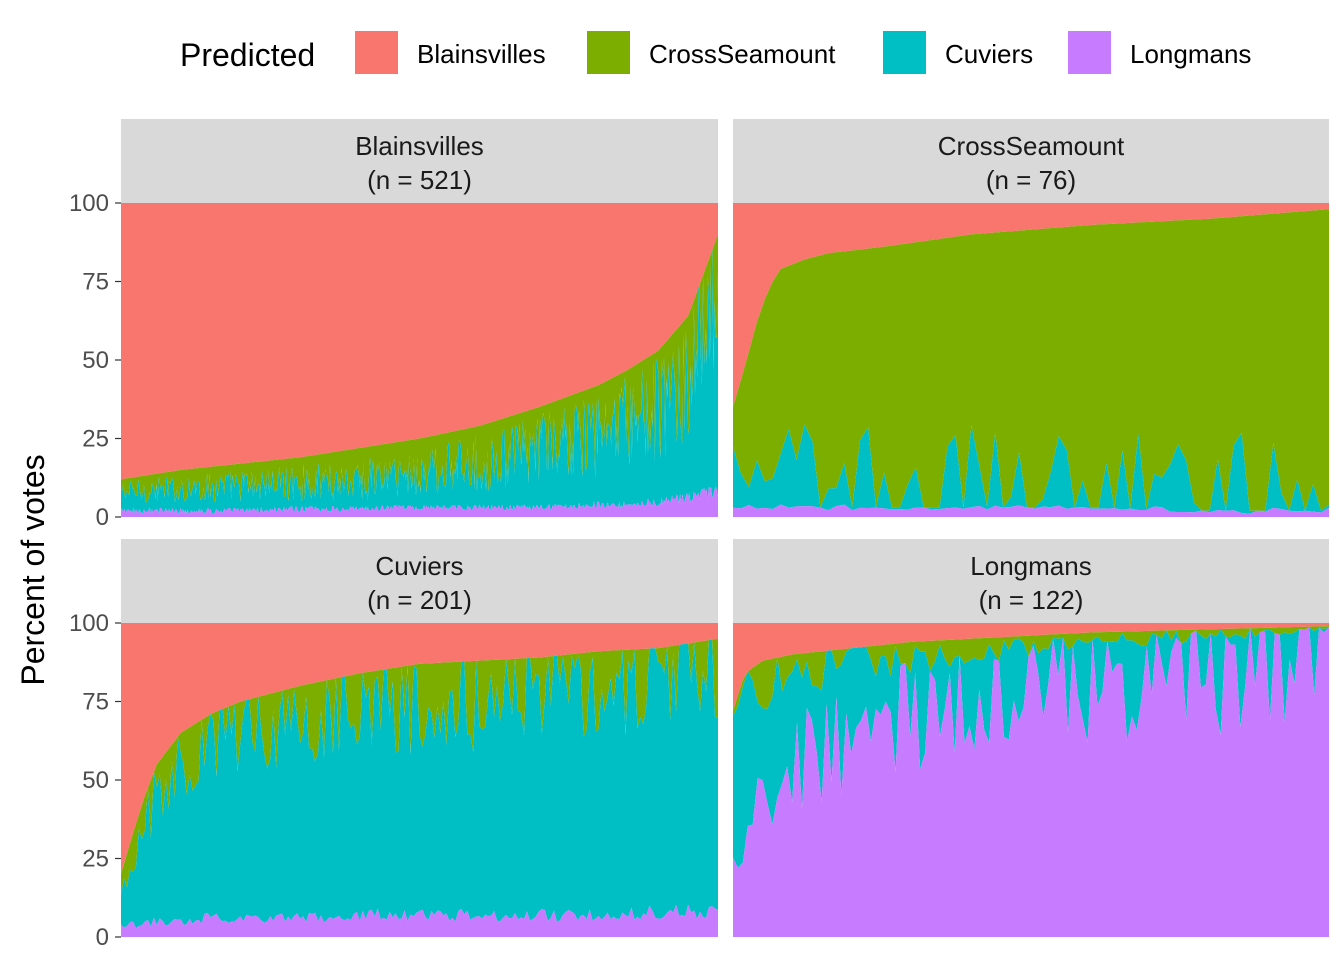  I want to click on legend-label: Cuviers, so click(989, 54).